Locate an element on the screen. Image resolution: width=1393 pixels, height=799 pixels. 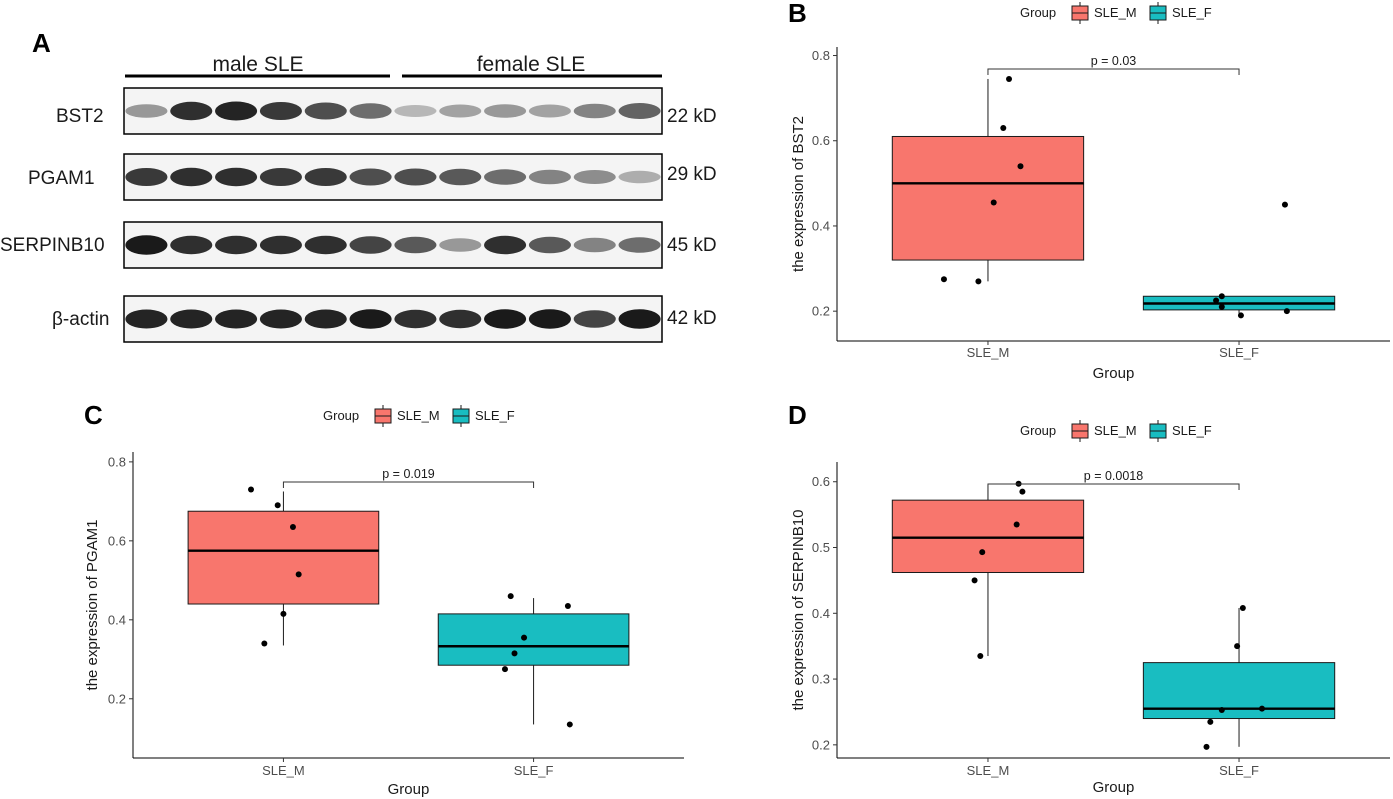
protein-label-serpinb10: SERPINB10 is located at coordinates (52, 245).